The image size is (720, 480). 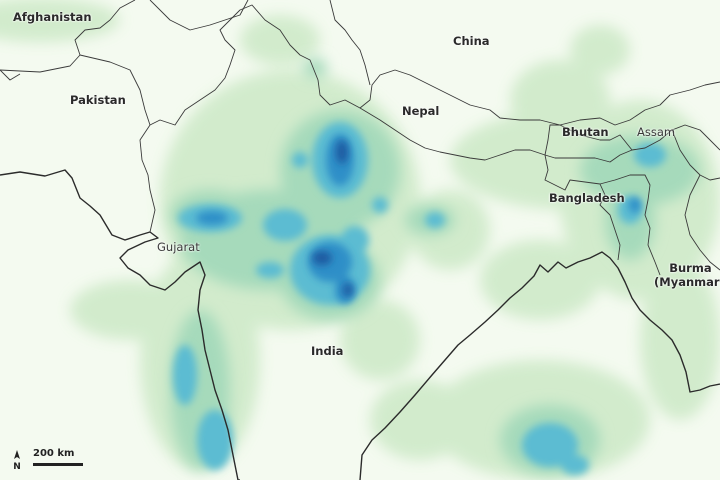 I want to click on north-arrow-letter: N, so click(x=17, y=466).